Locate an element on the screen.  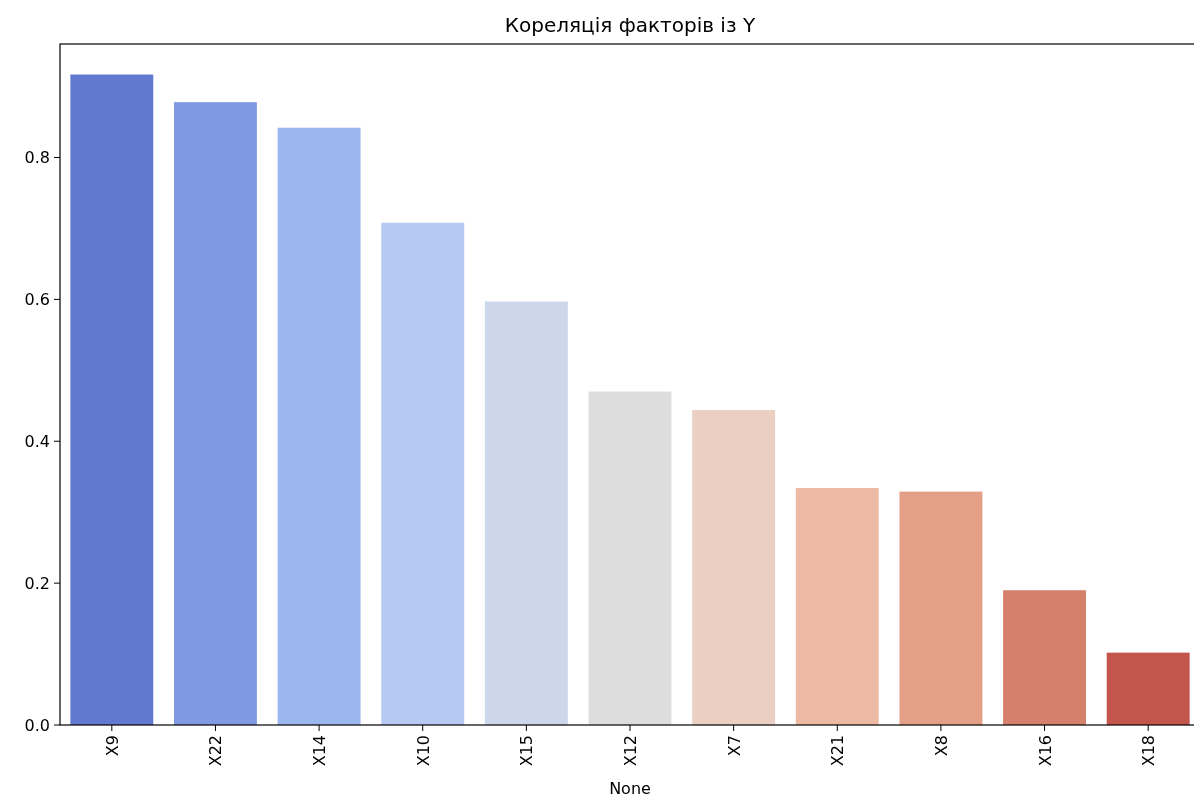
y-tick-label: 0.0 is located at coordinates (37, 725).